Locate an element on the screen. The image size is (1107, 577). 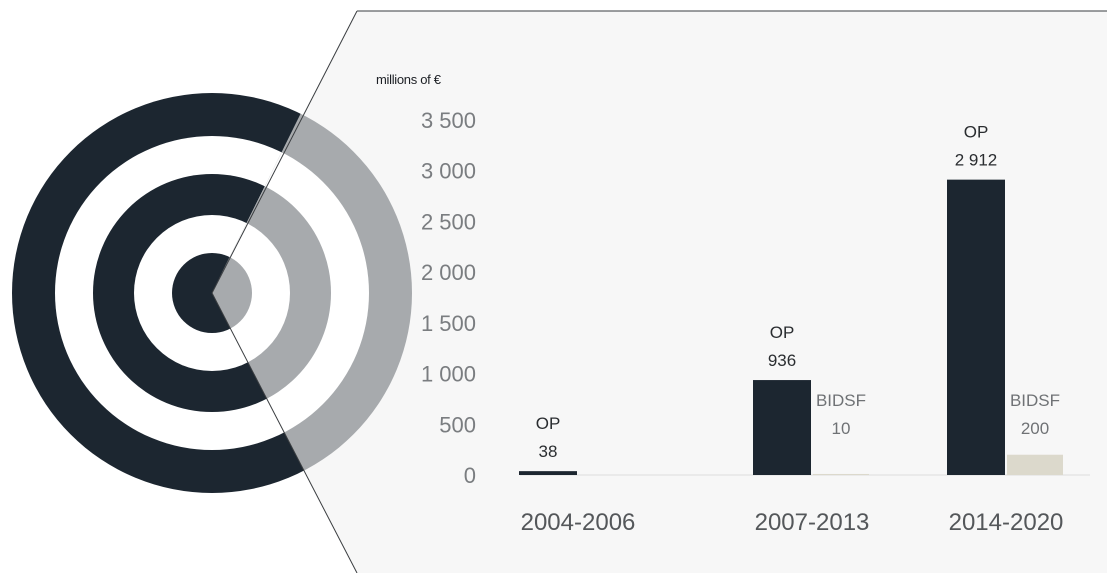
divider-lower is located at coordinates (284, 433).